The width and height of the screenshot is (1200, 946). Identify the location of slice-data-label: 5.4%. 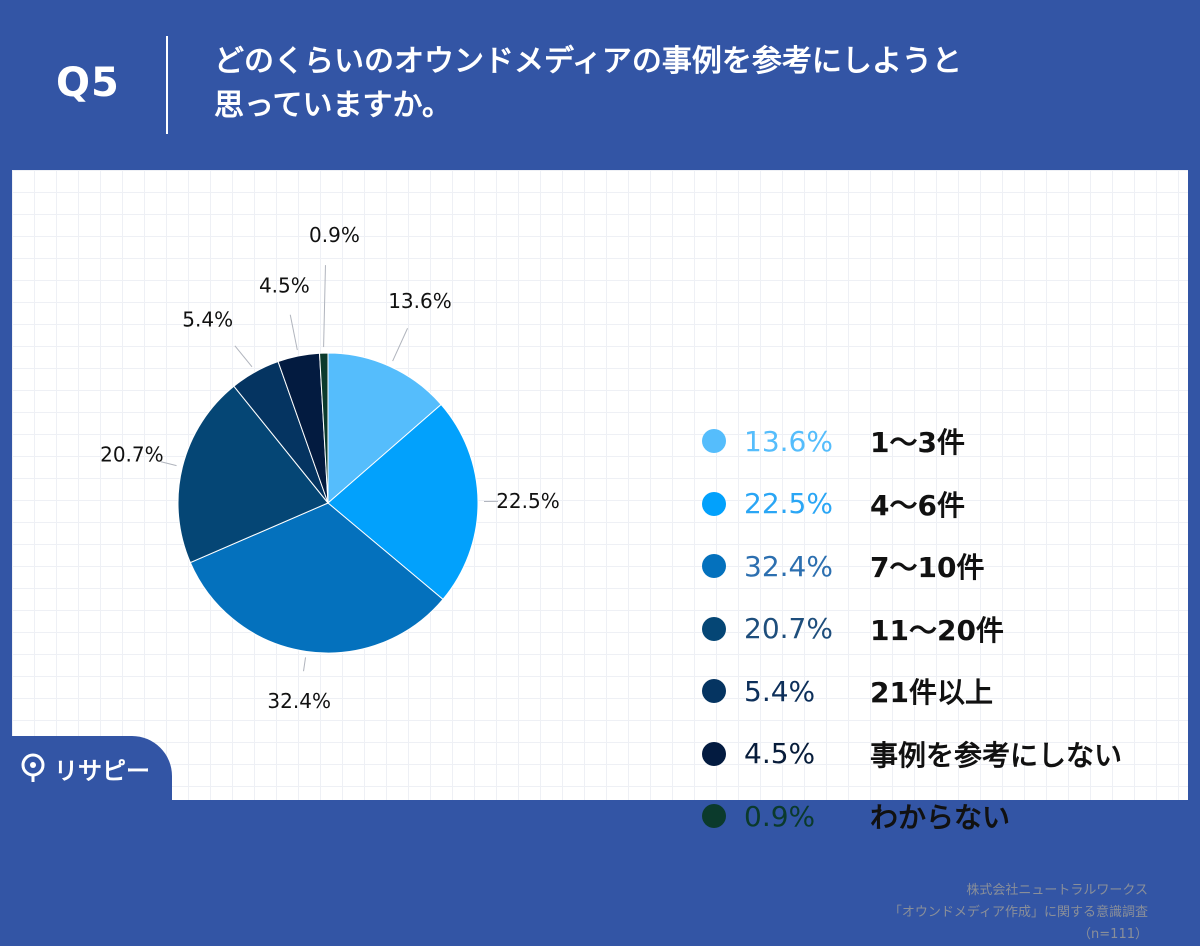
(207, 320).